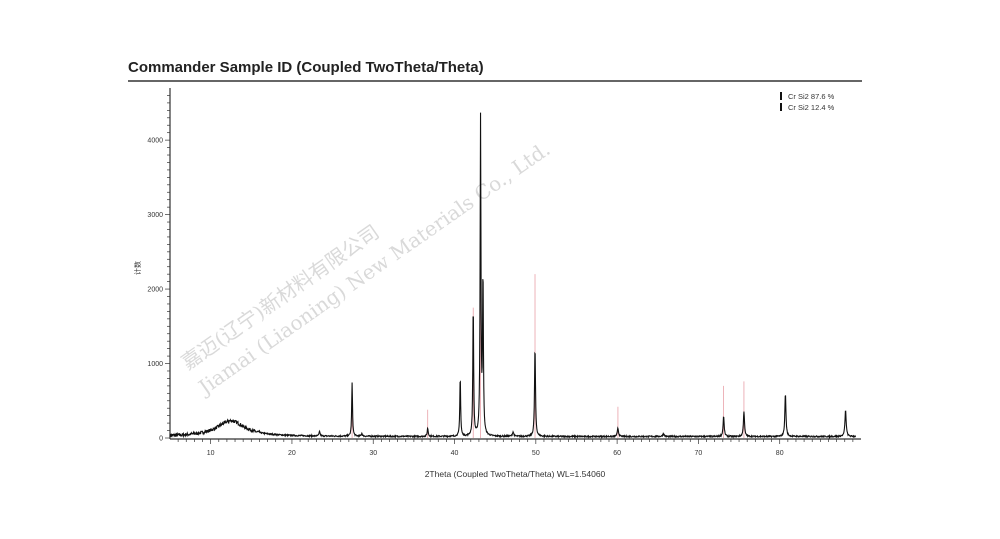 This screenshot has width=1000, height=539. Describe the element at coordinates (780, 453) in the screenshot. I see `x-tick-label: 80` at that location.